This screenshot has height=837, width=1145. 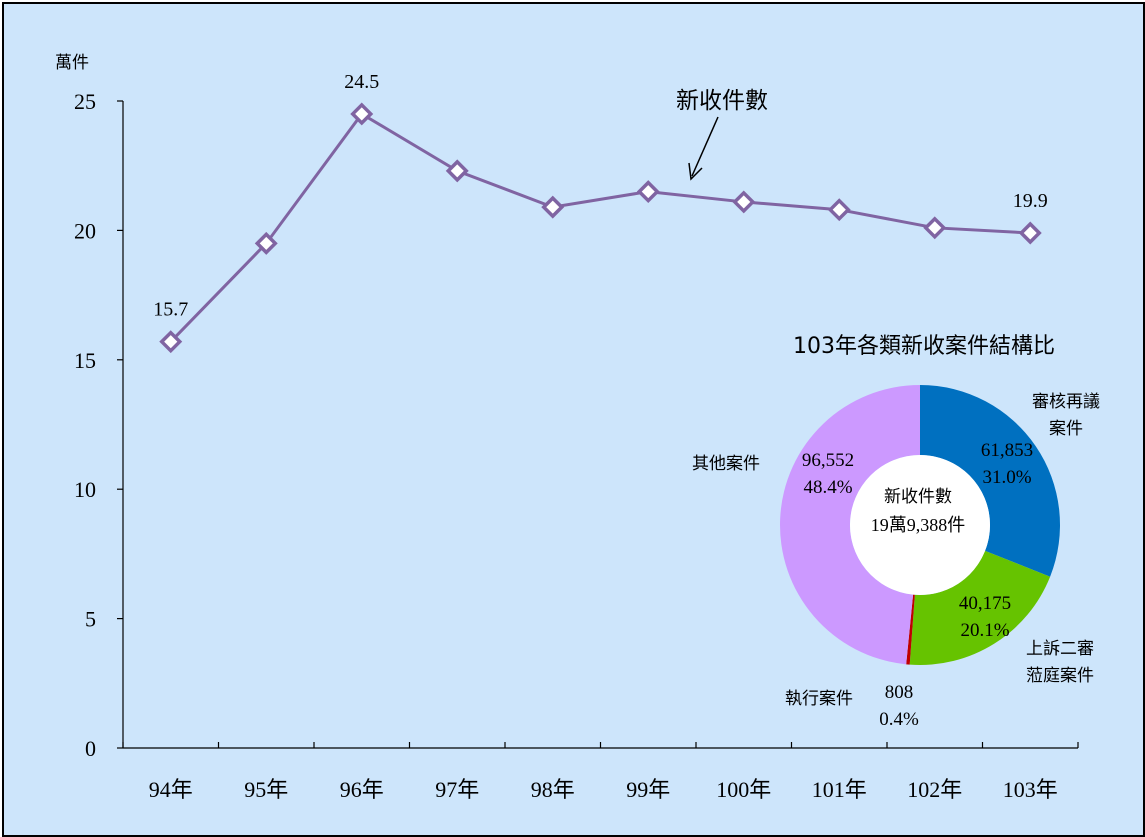 What do you see at coordinates (934, 789) in the screenshot?
I see `x-tick-label: 102年` at bounding box center [934, 789].